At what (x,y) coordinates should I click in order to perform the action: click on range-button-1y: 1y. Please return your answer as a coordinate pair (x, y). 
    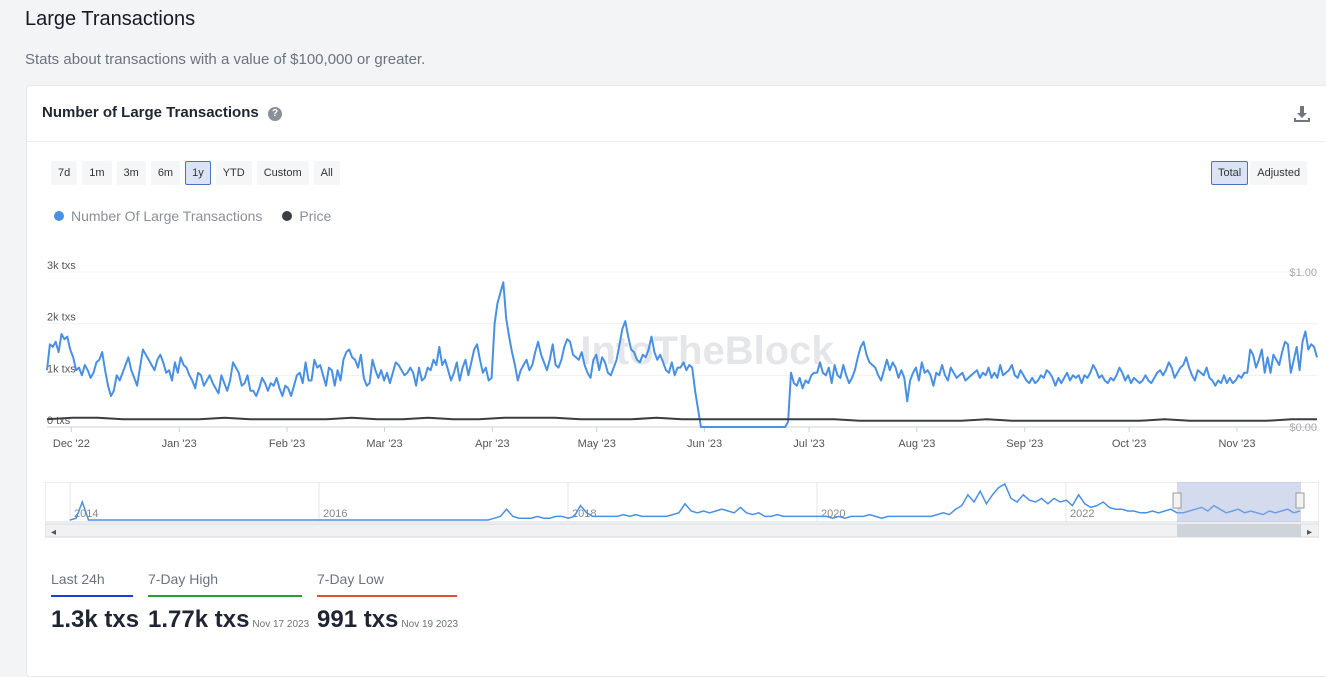
    Looking at the image, I should click on (198, 173).